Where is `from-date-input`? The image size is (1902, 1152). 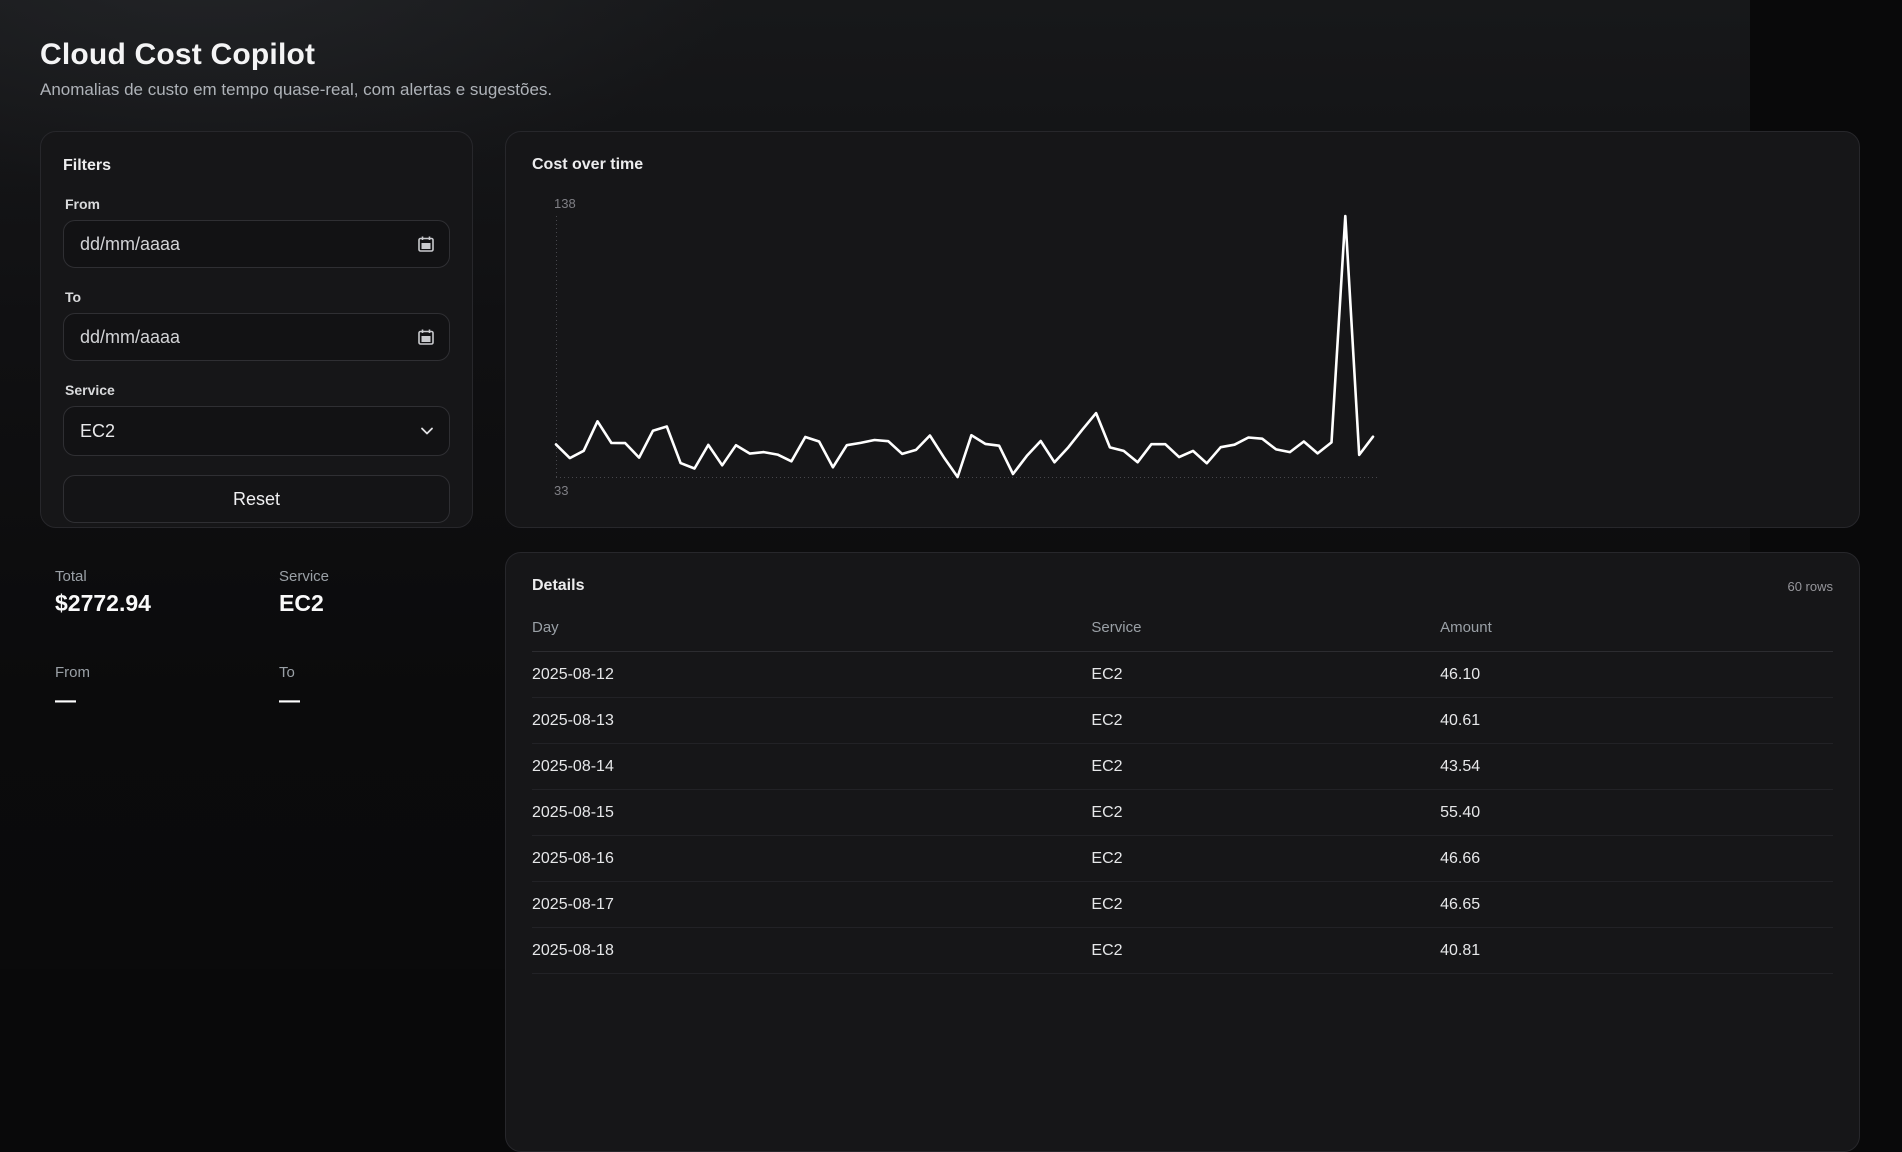
from-date-input is located at coordinates (256, 244).